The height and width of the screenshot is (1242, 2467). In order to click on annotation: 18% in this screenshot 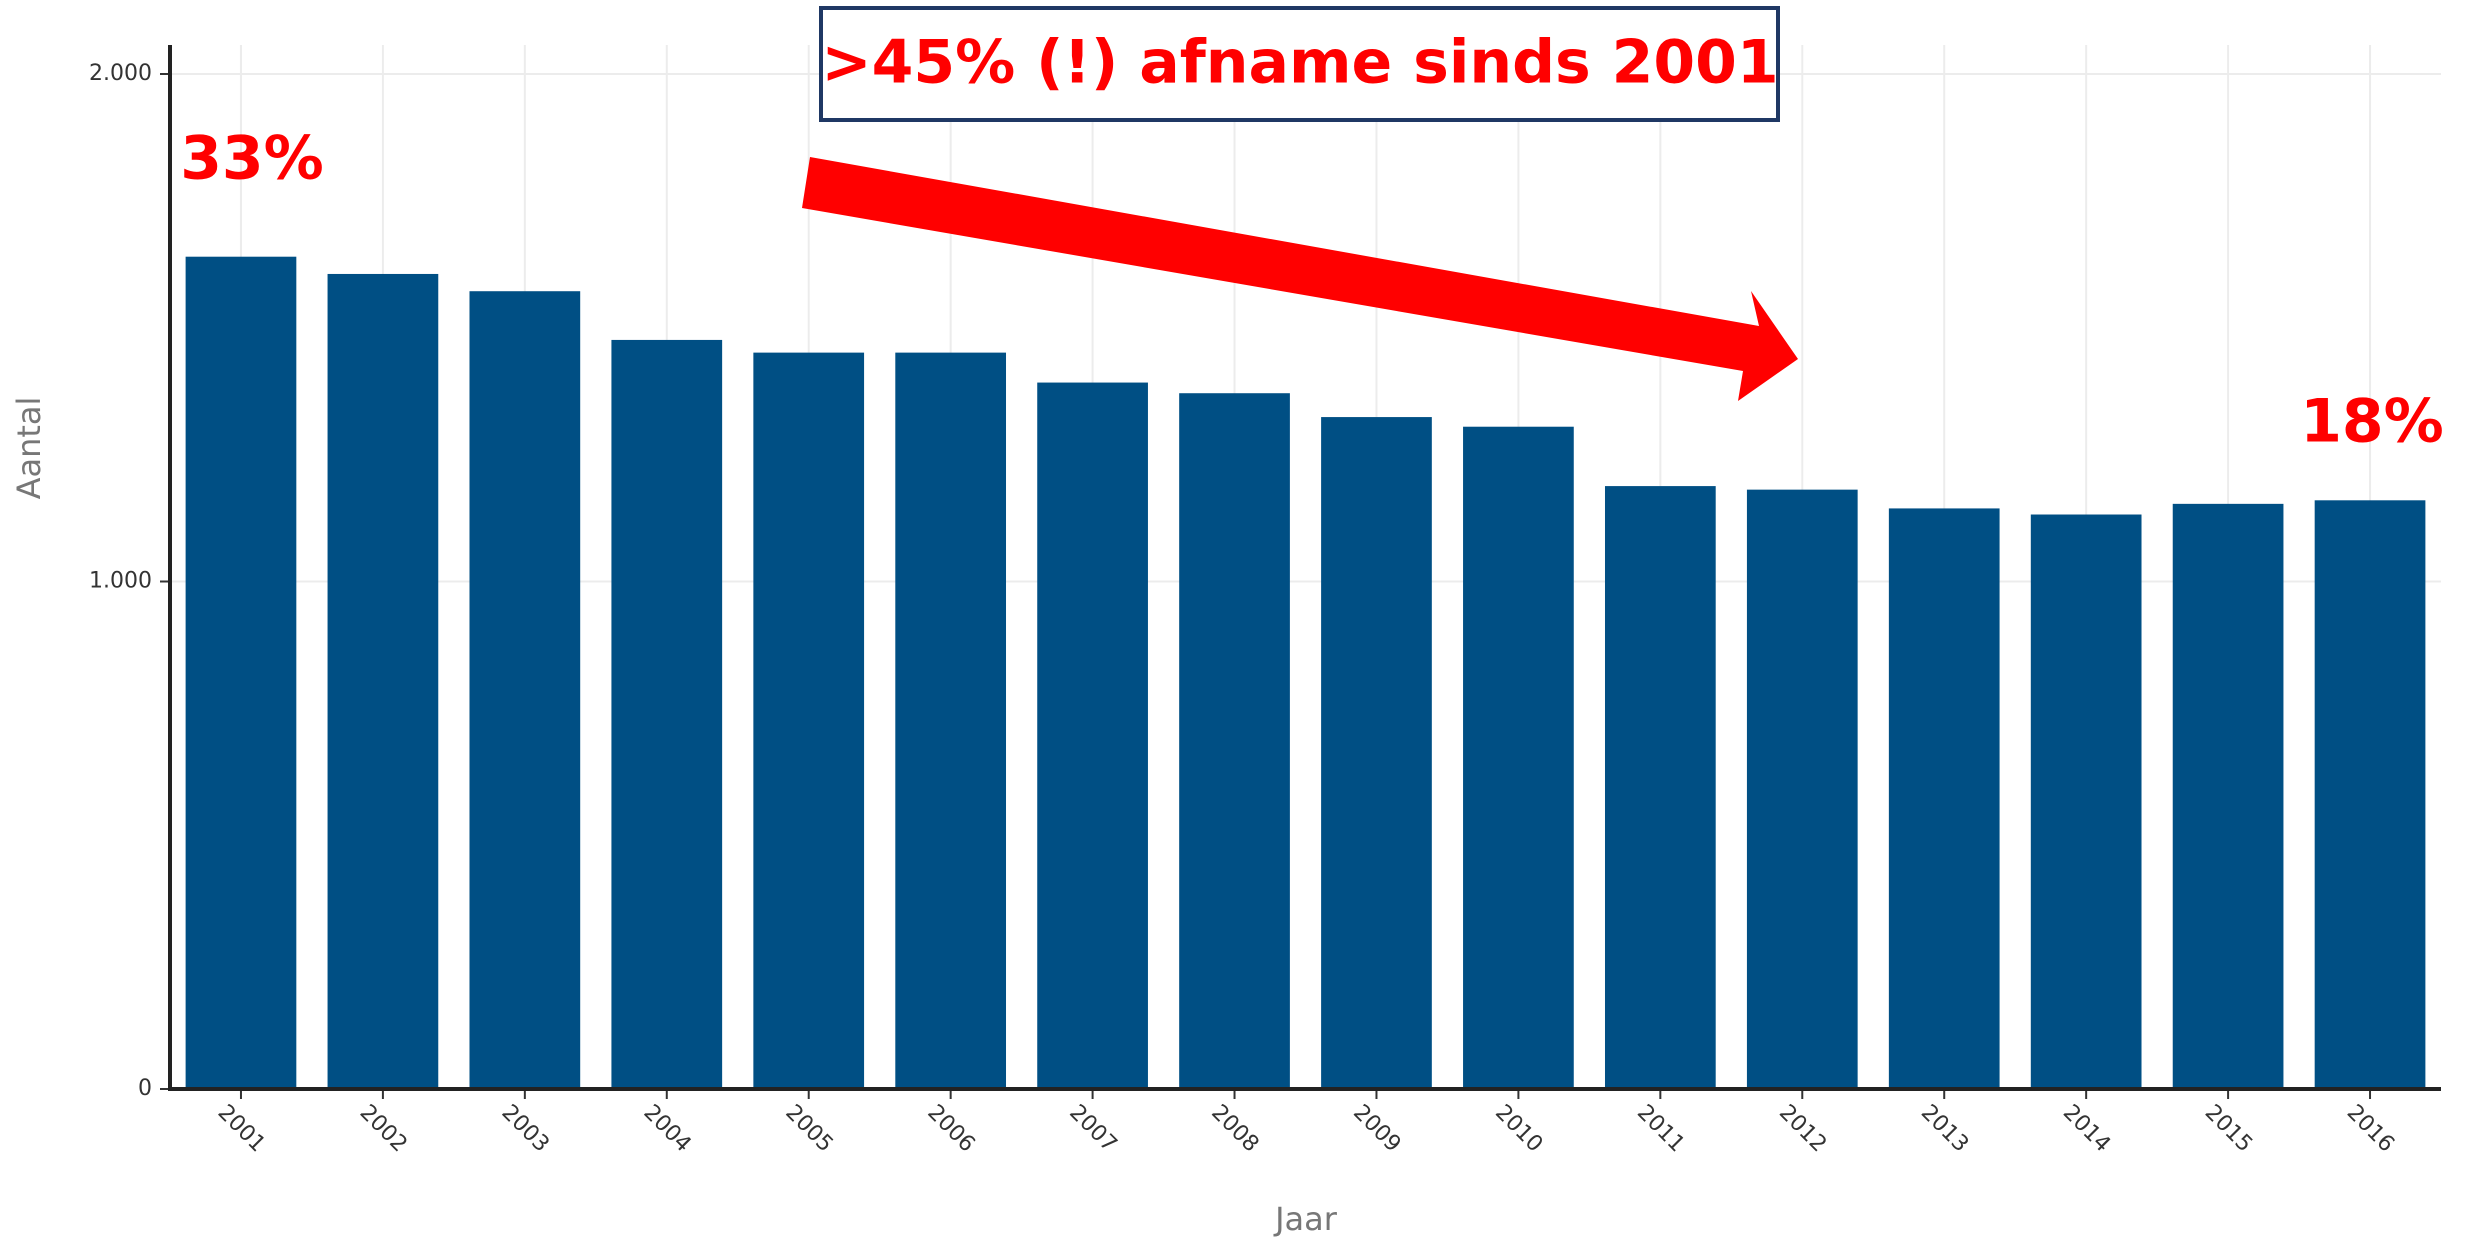, I will do `click(2372, 422)`.